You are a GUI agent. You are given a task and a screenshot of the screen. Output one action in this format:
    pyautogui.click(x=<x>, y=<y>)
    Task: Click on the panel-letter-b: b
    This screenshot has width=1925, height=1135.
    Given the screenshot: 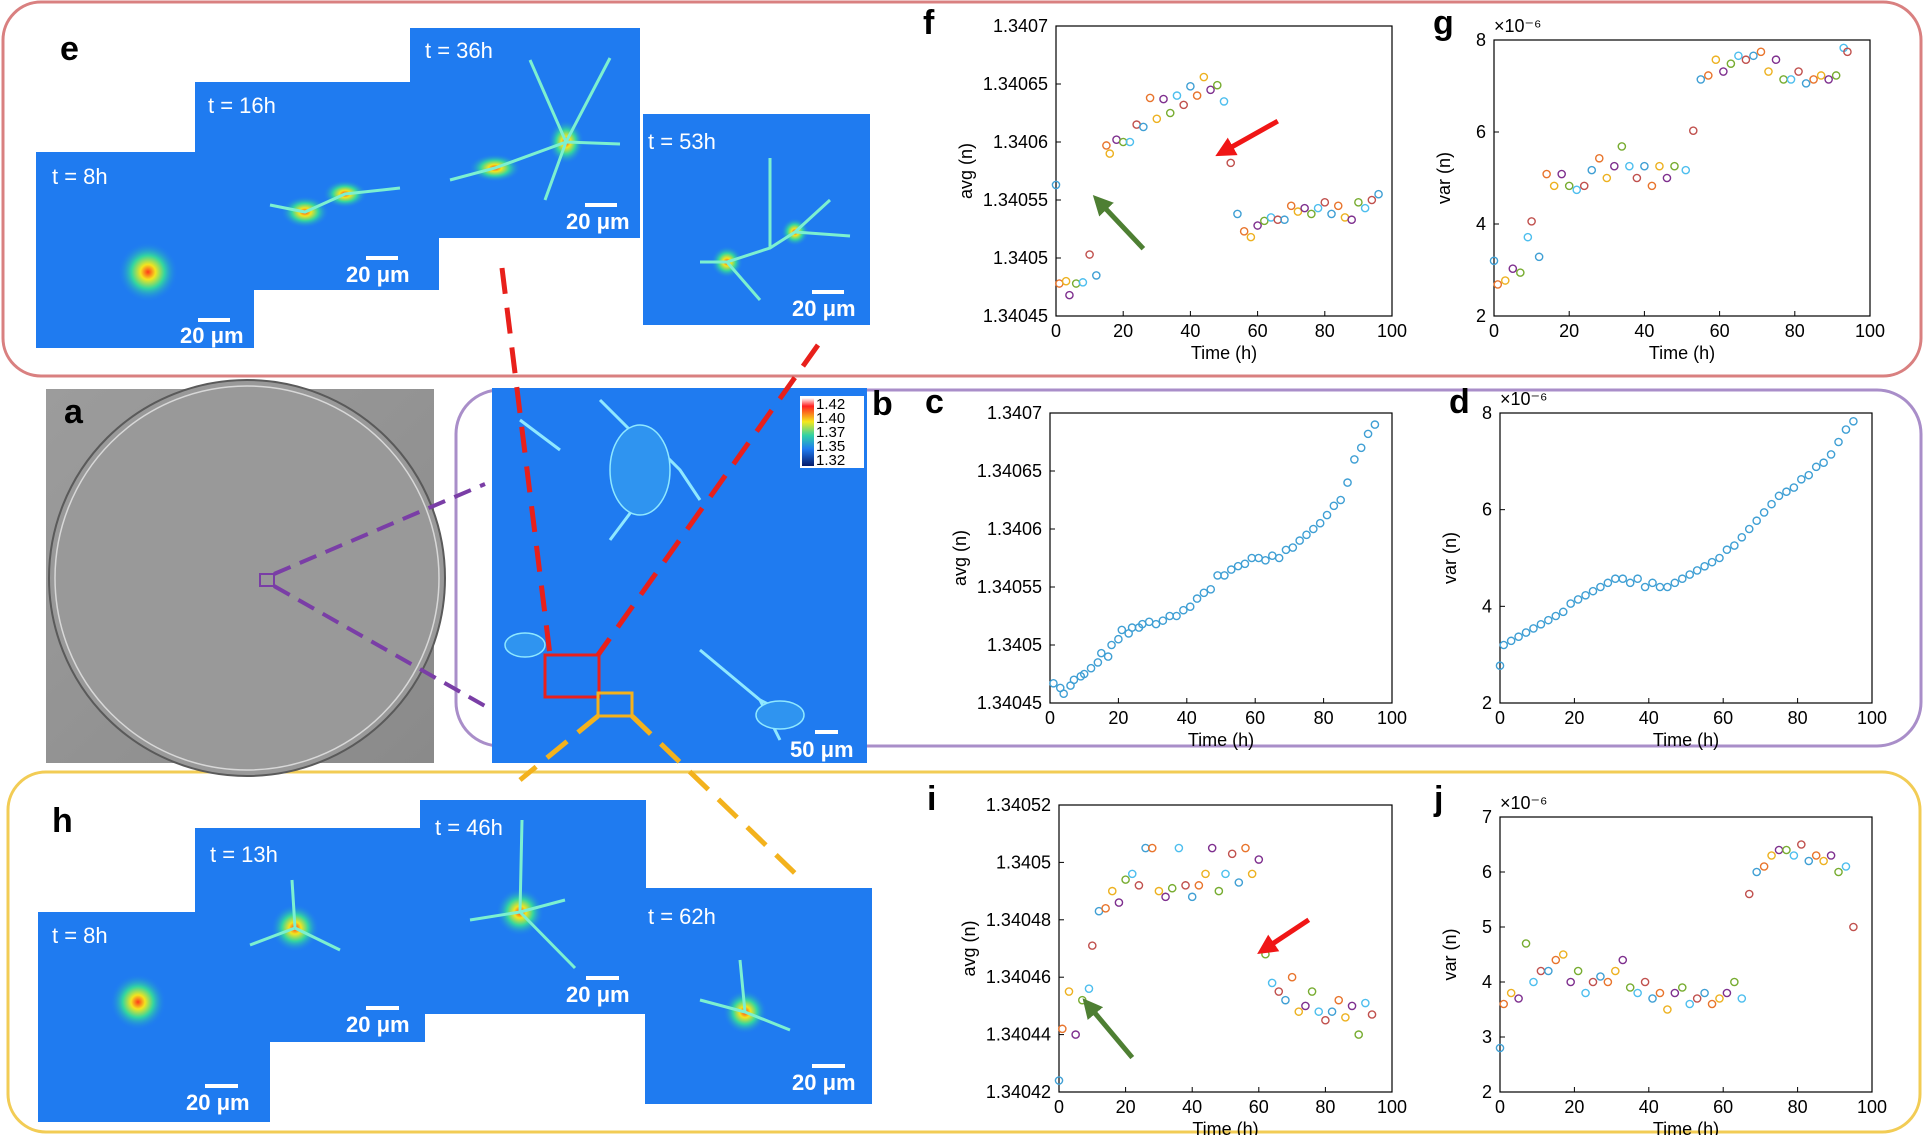 What is the action you would take?
    pyautogui.click(x=882, y=404)
    